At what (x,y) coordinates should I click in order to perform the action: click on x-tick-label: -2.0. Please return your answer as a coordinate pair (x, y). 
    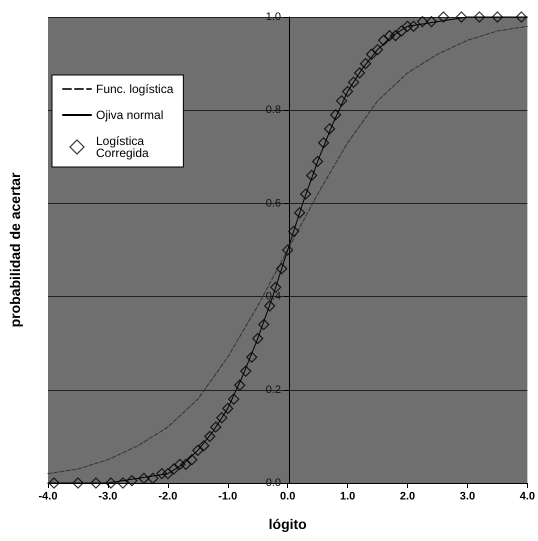
    Looking at the image, I should click on (168, 496).